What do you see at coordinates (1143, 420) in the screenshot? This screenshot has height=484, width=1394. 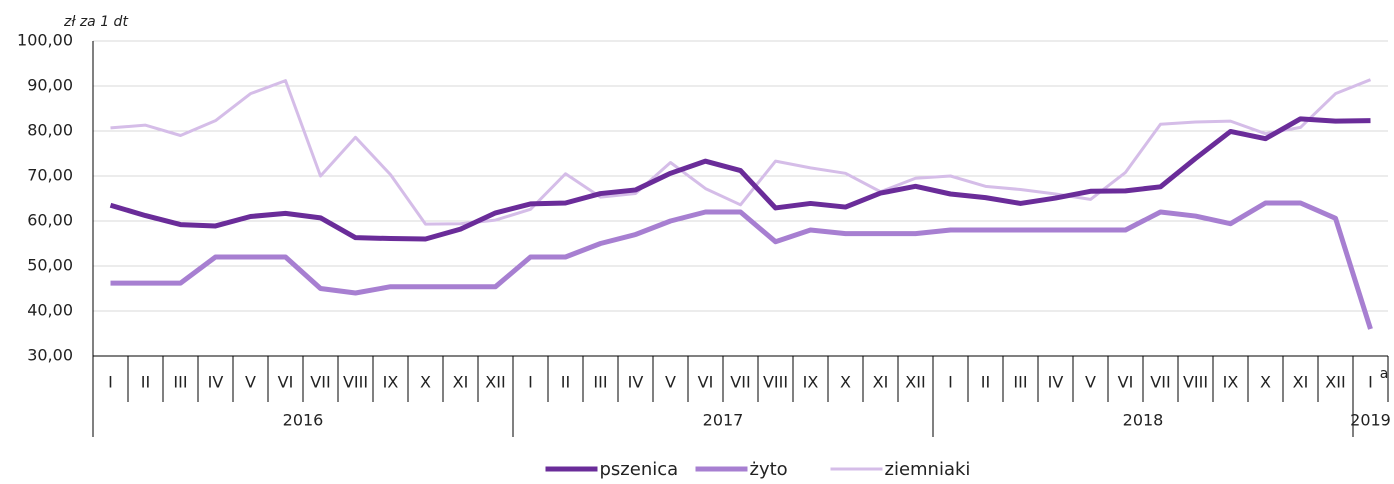 I see `year-label: 2018` at bounding box center [1143, 420].